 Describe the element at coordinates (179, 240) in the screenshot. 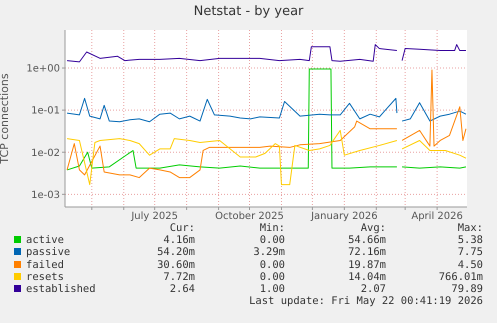

I see `text: 4.16m` at that location.